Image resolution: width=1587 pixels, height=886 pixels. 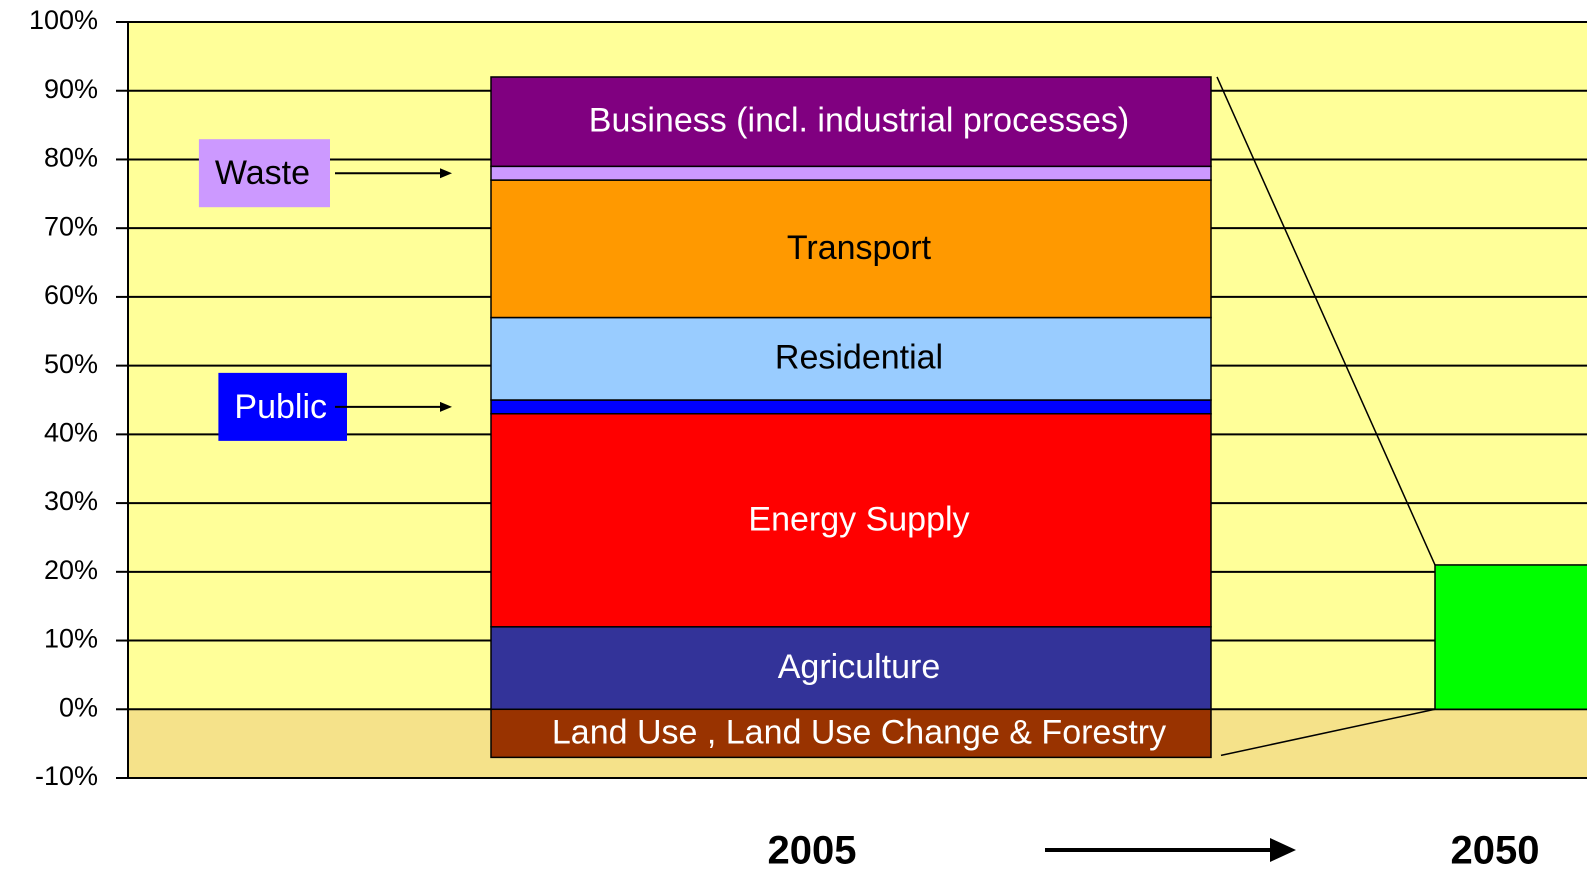 What do you see at coordinates (859, 667) in the screenshot?
I see `segment-label: Agriculture` at bounding box center [859, 667].